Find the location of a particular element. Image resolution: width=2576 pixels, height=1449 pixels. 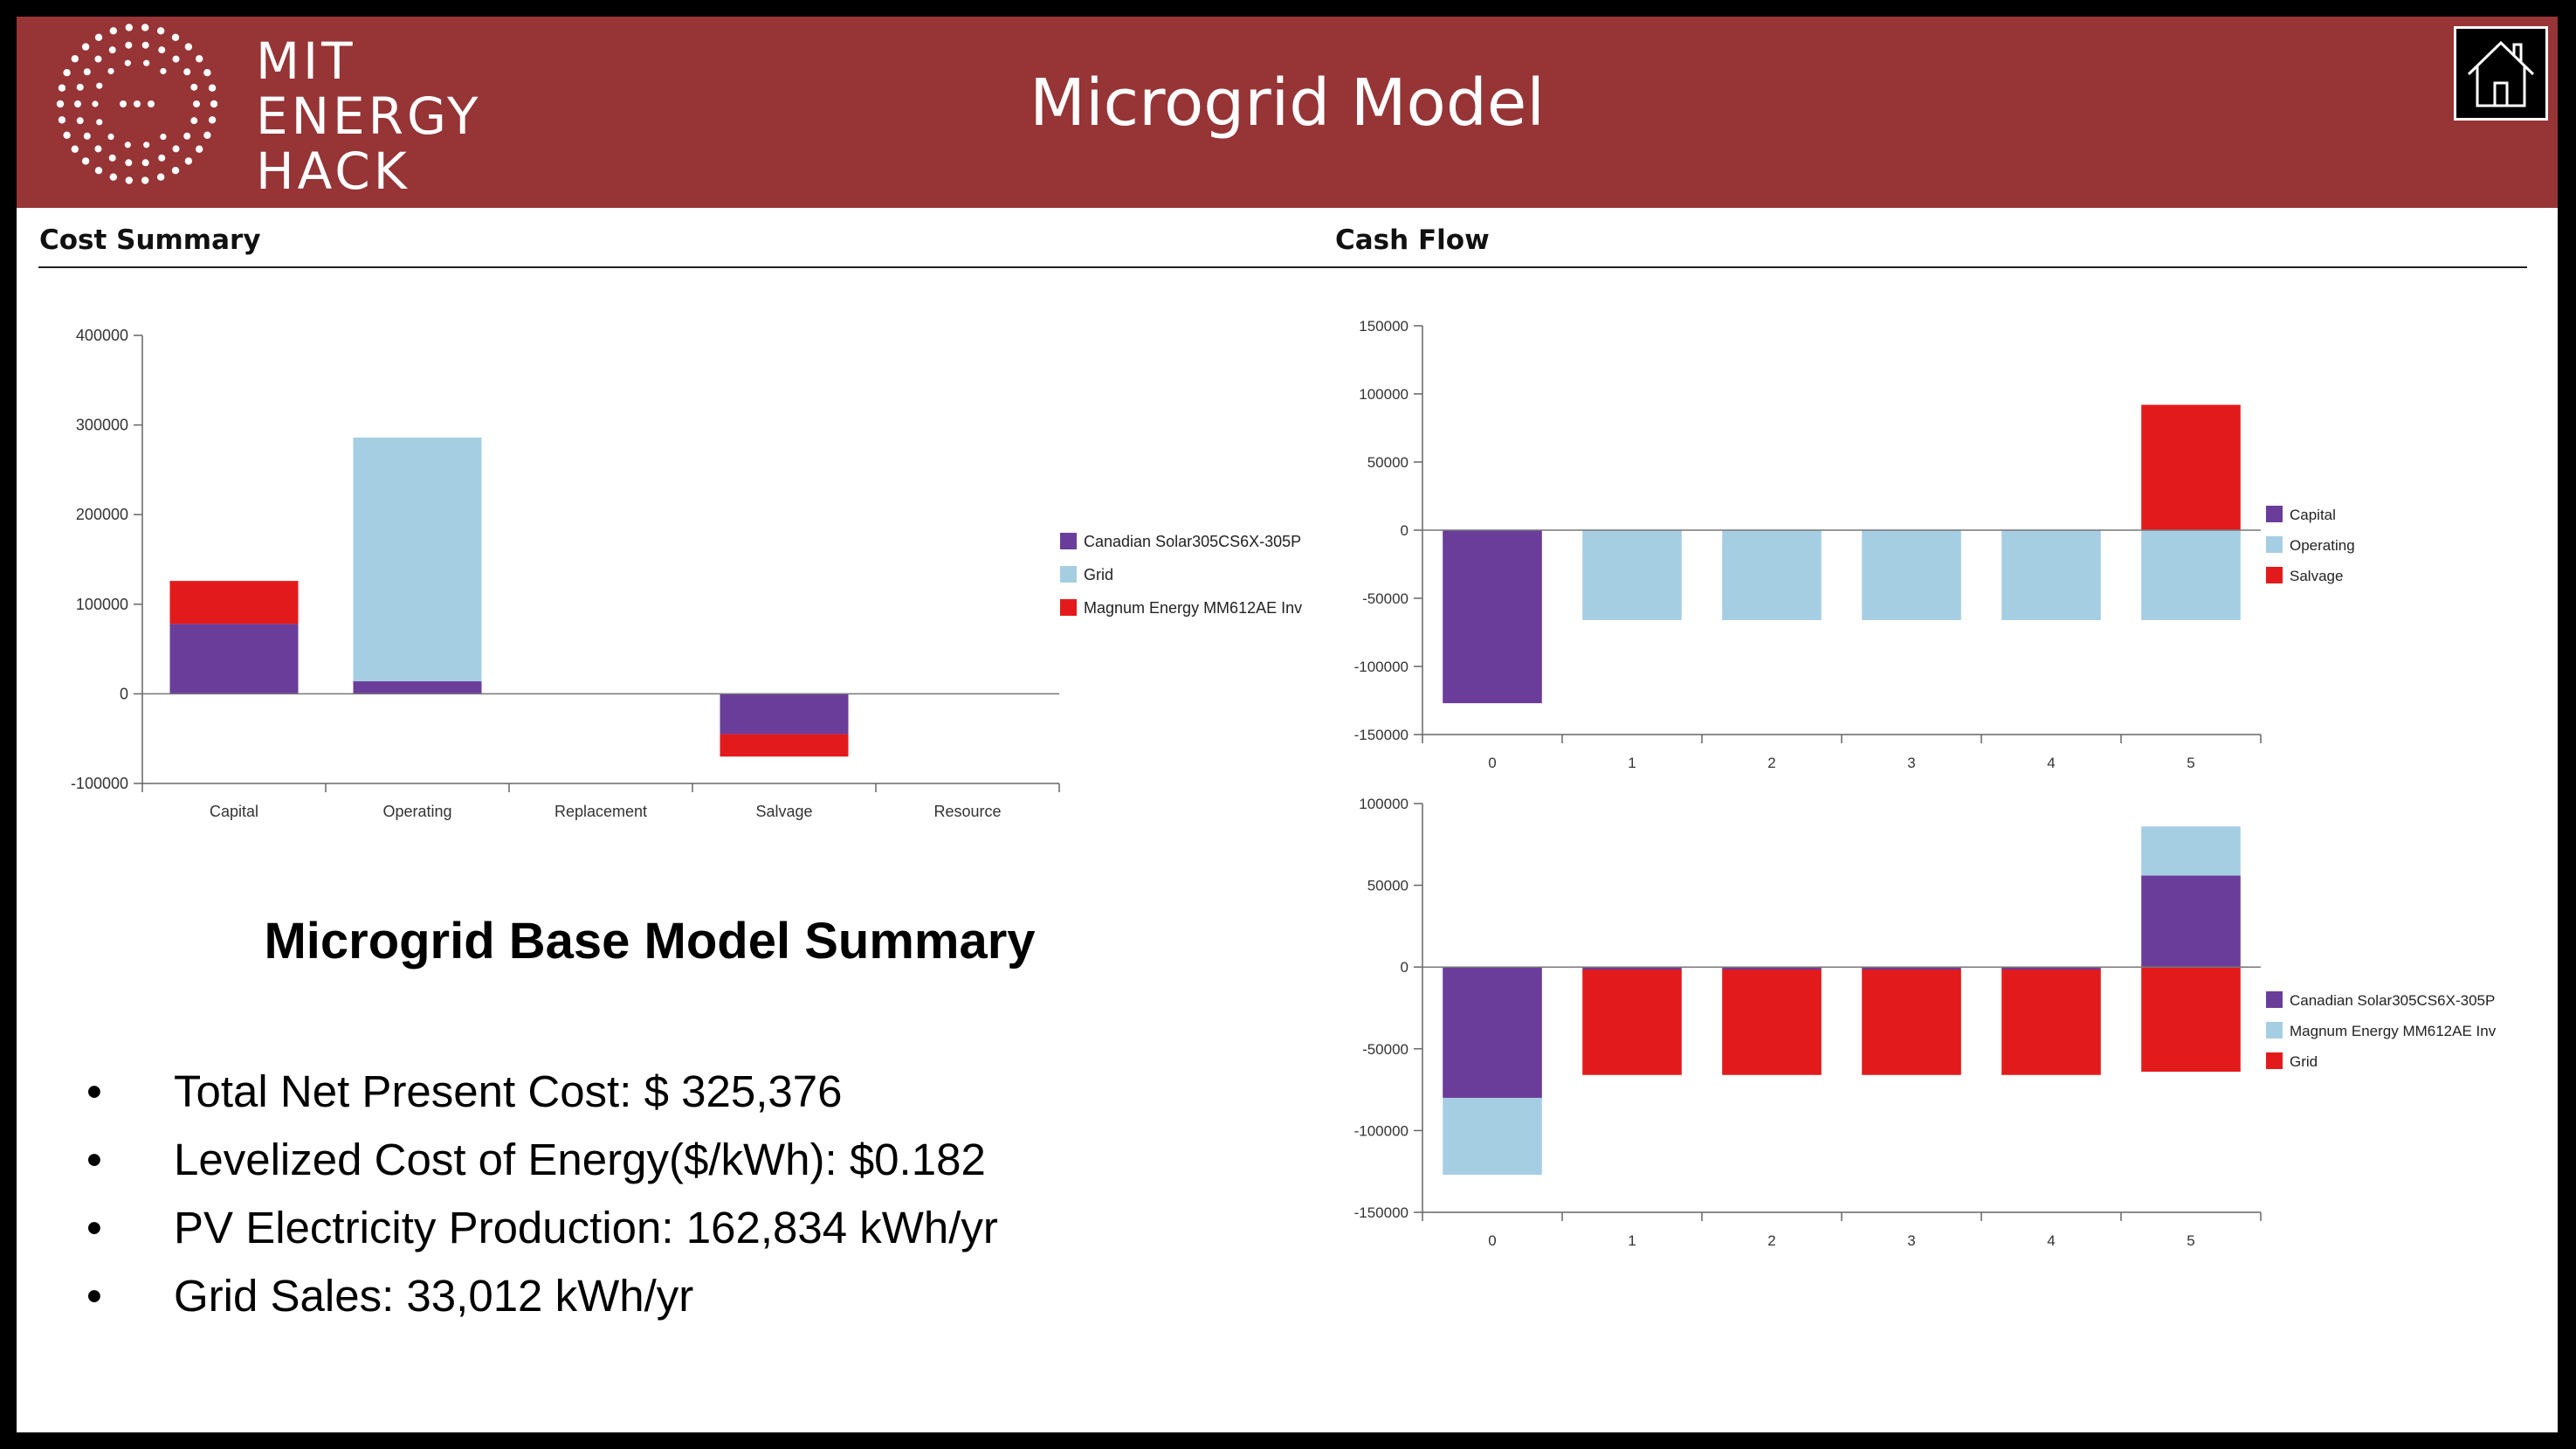

logo-text-line-3: HACK is located at coordinates (333, 171).